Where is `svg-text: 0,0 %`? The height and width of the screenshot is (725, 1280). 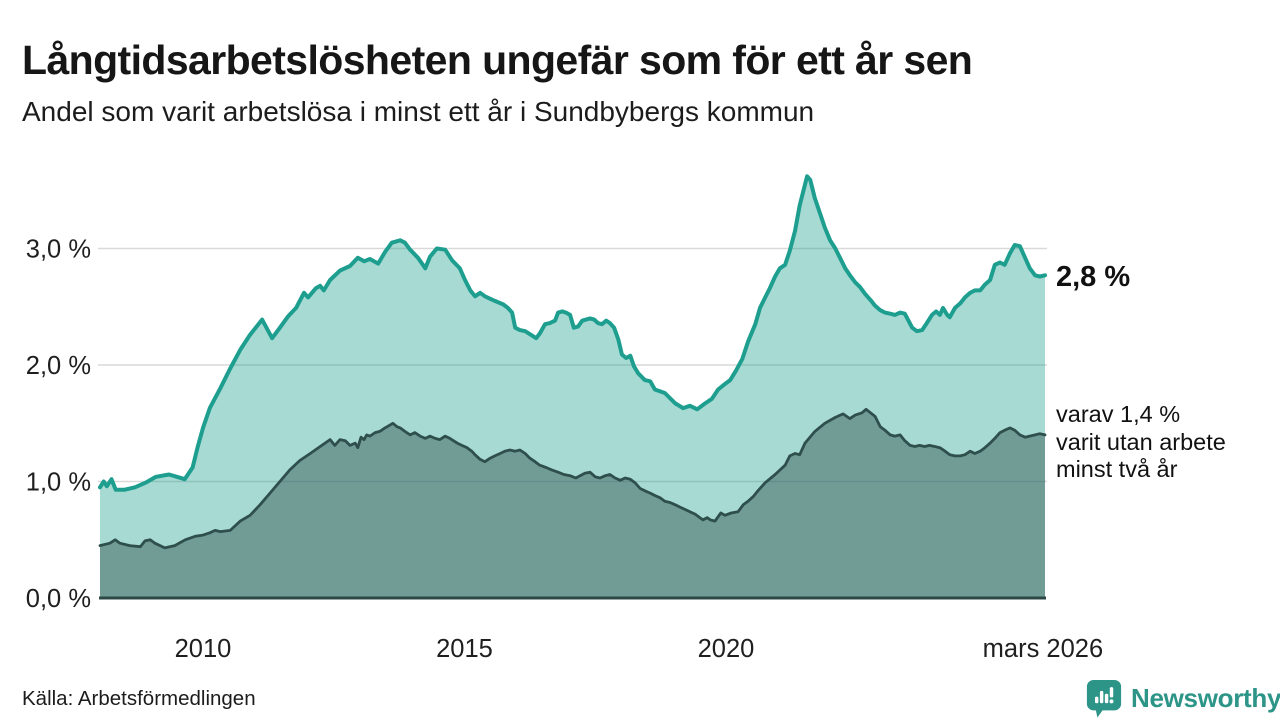
svg-text: 0,0 % is located at coordinates (58, 599).